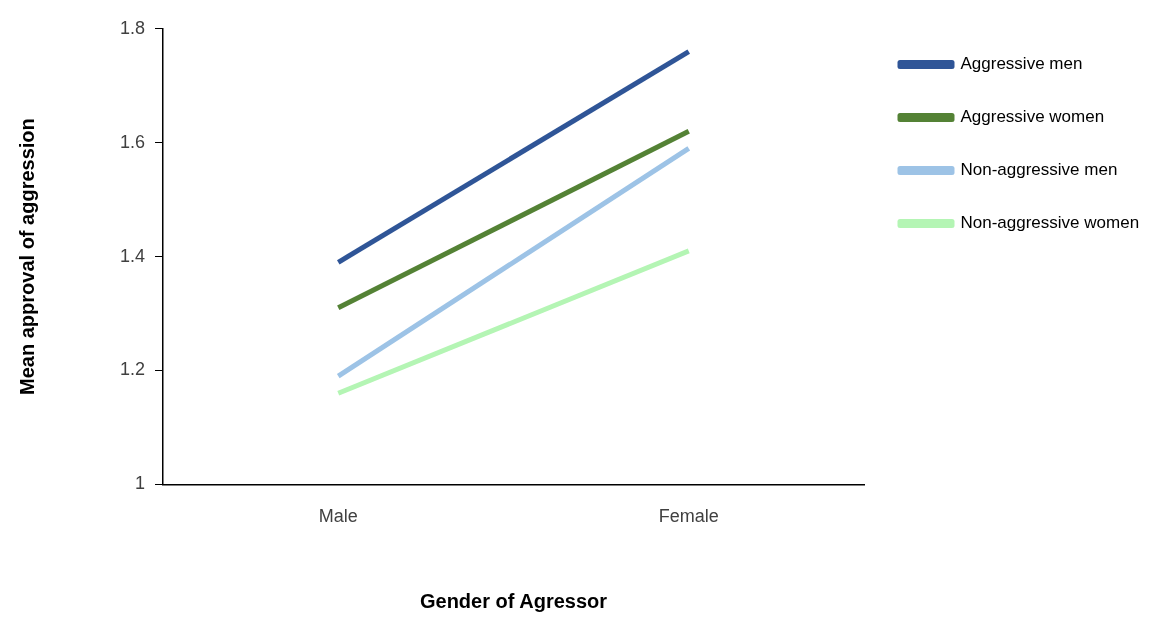 The width and height of the screenshot is (1157, 626). Describe the element at coordinates (140, 483) in the screenshot. I see `y-tick-label: 1` at that location.